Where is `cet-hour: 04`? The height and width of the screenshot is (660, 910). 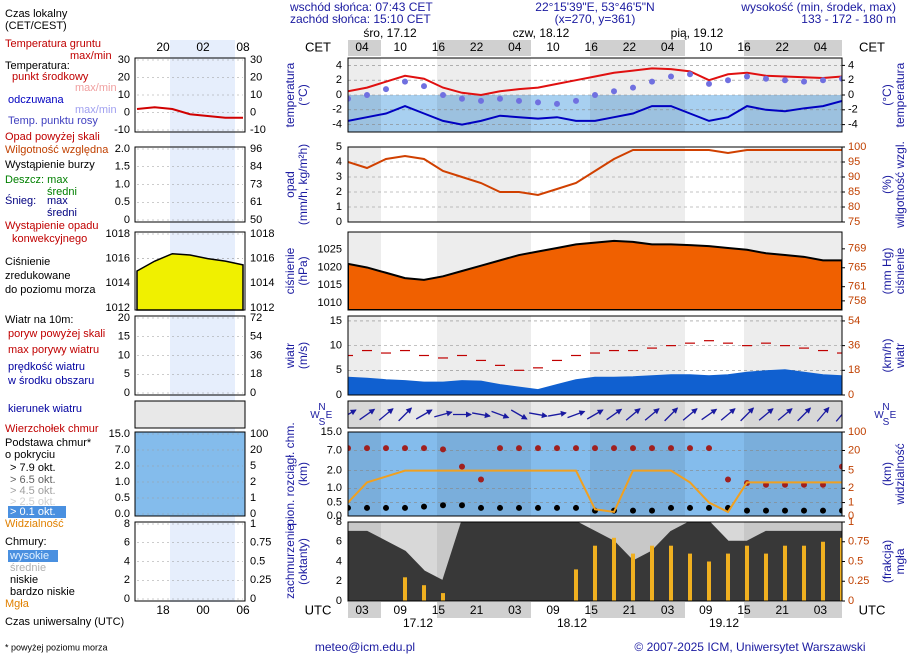
cet-hour: 04 is located at coordinates (362, 47).